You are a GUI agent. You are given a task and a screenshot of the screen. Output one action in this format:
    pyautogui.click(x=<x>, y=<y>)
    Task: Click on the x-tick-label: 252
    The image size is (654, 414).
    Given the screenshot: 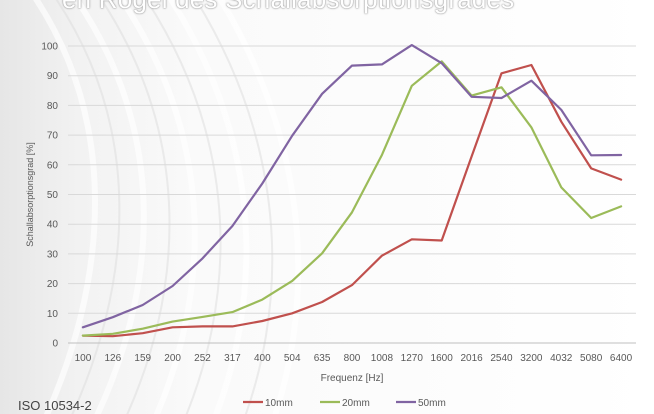 What is the action you would take?
    pyautogui.click(x=202, y=358)
    